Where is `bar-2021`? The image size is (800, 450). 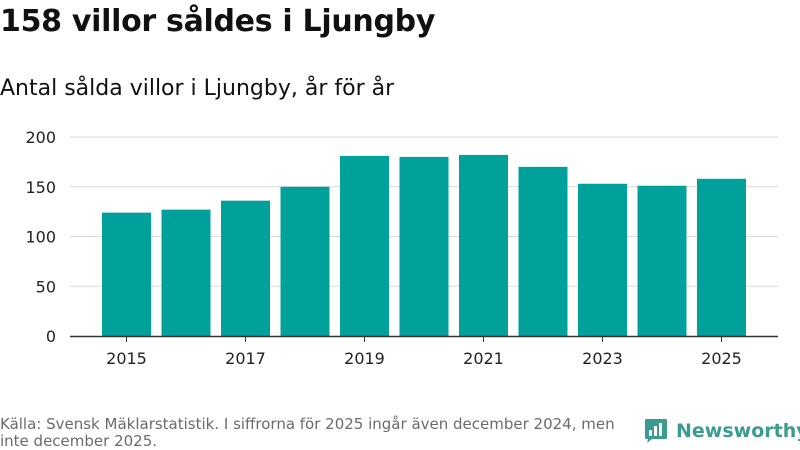
bar-2021 is located at coordinates (483, 245).